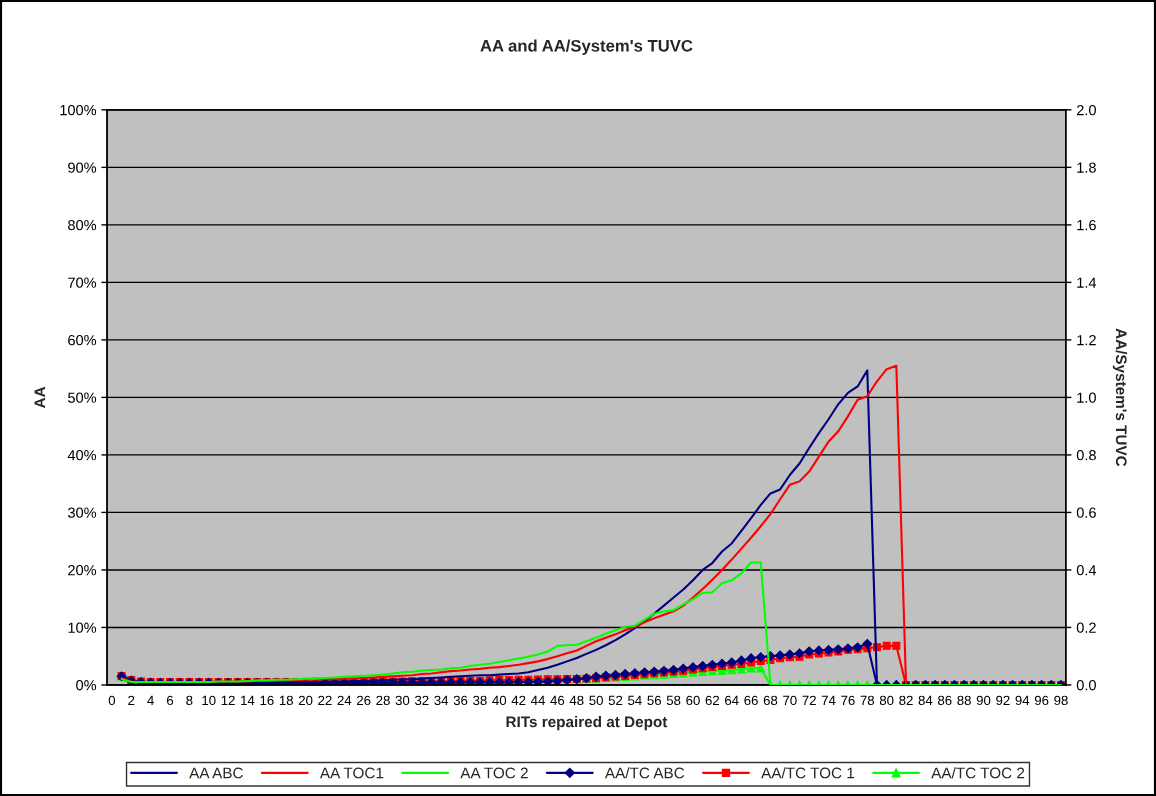  Describe the element at coordinates (1022, 700) in the screenshot. I see `x-tick-label: 94` at that location.